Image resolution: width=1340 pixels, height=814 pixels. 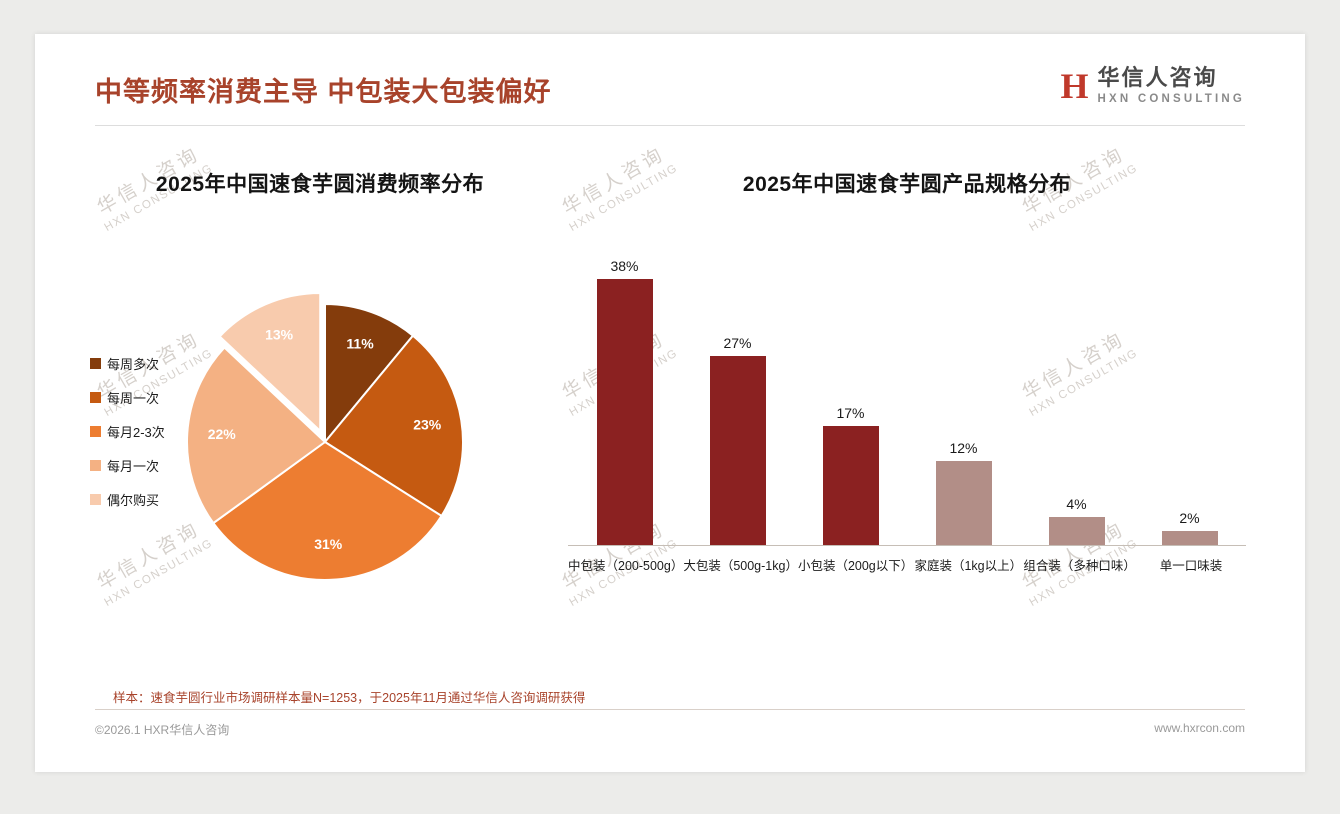 I want to click on pie-chart: 11% 23% 31% 22% 13%, so click(x=325, y=436).